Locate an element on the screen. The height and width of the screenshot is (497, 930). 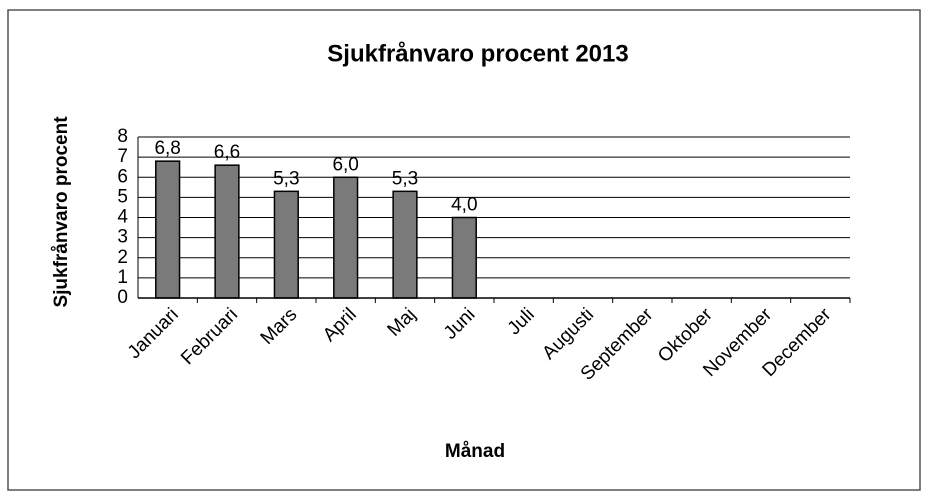
data-label: 6,8 is located at coordinates (167, 148).